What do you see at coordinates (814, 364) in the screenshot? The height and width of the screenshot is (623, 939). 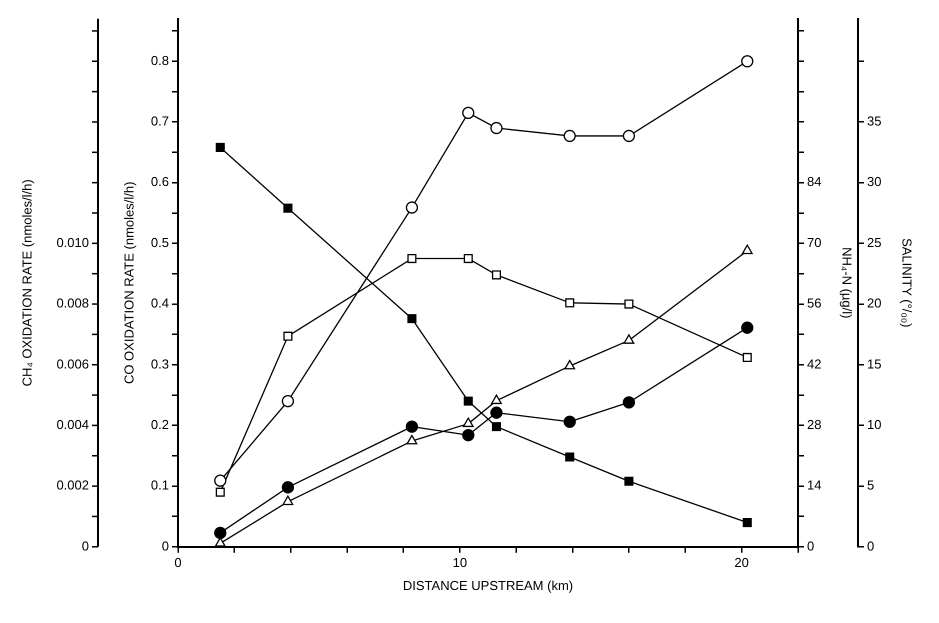 I see `y2-tick-label: 42` at bounding box center [814, 364].